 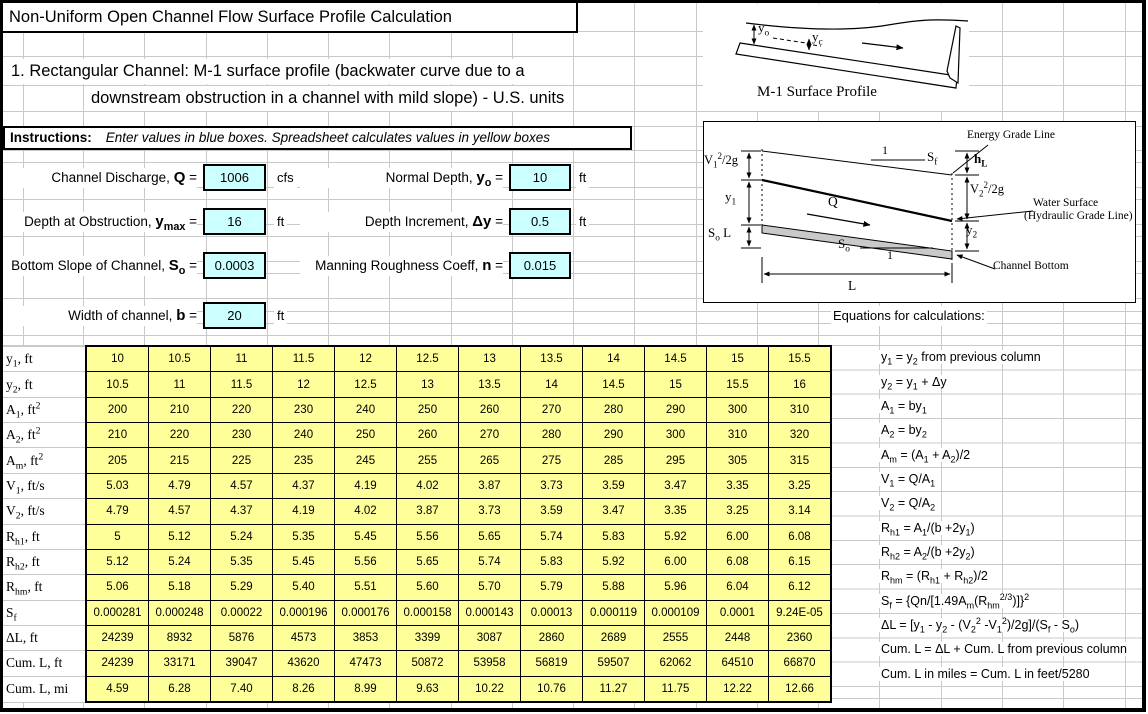 I want to click on calc-cell: 3.14, so click(x=800, y=511).